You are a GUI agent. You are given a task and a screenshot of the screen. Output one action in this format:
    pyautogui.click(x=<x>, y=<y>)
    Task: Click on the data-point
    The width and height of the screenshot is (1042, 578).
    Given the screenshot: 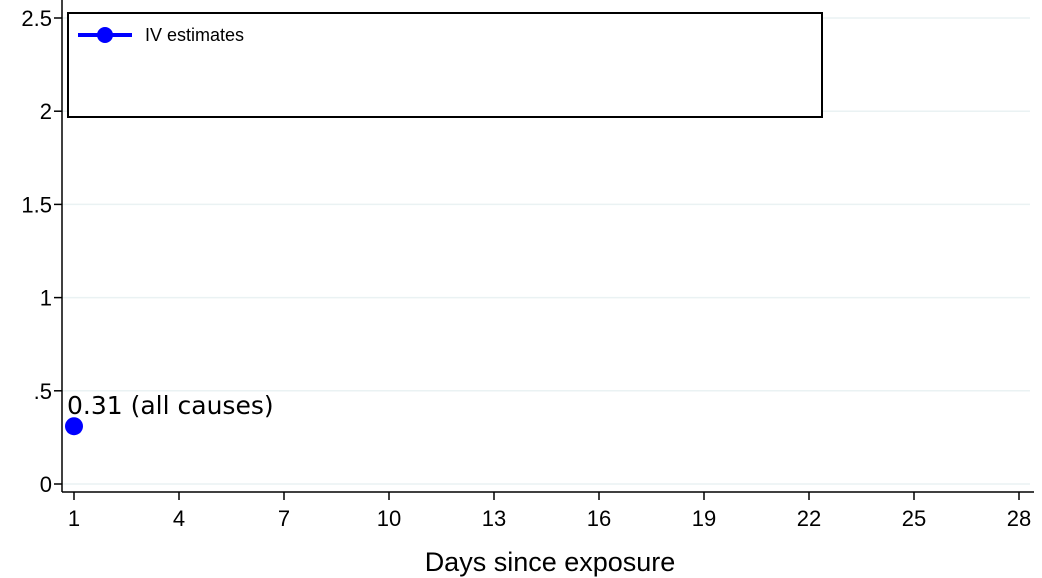 What is the action you would take?
    pyautogui.click(x=74, y=426)
    